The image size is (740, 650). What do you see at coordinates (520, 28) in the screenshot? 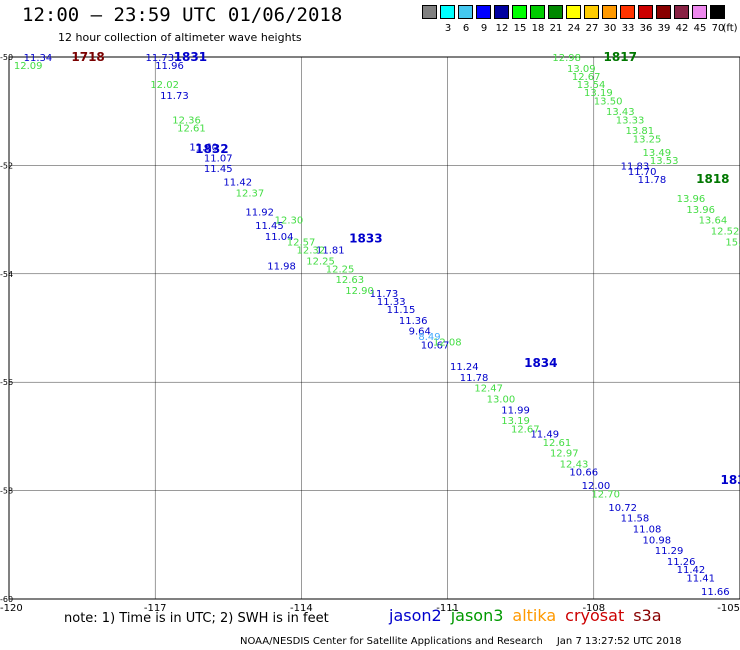
I see `legend-swatch-label: 15` at bounding box center [520, 28].